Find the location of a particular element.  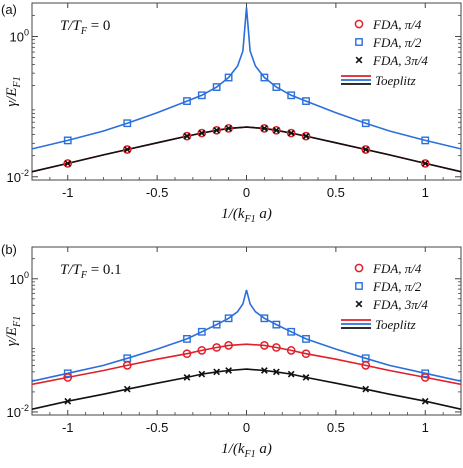

panel-label: (b) is located at coordinates (9, 249).